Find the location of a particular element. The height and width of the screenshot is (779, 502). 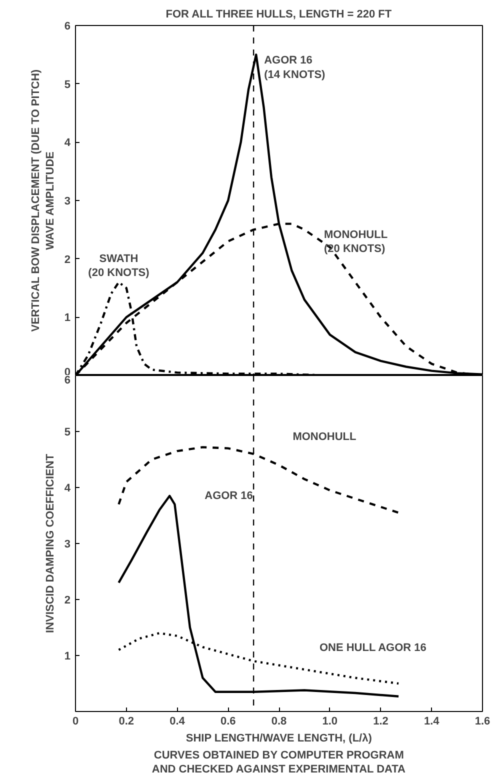

x-tick-label: 0.4 is located at coordinates (178, 722).